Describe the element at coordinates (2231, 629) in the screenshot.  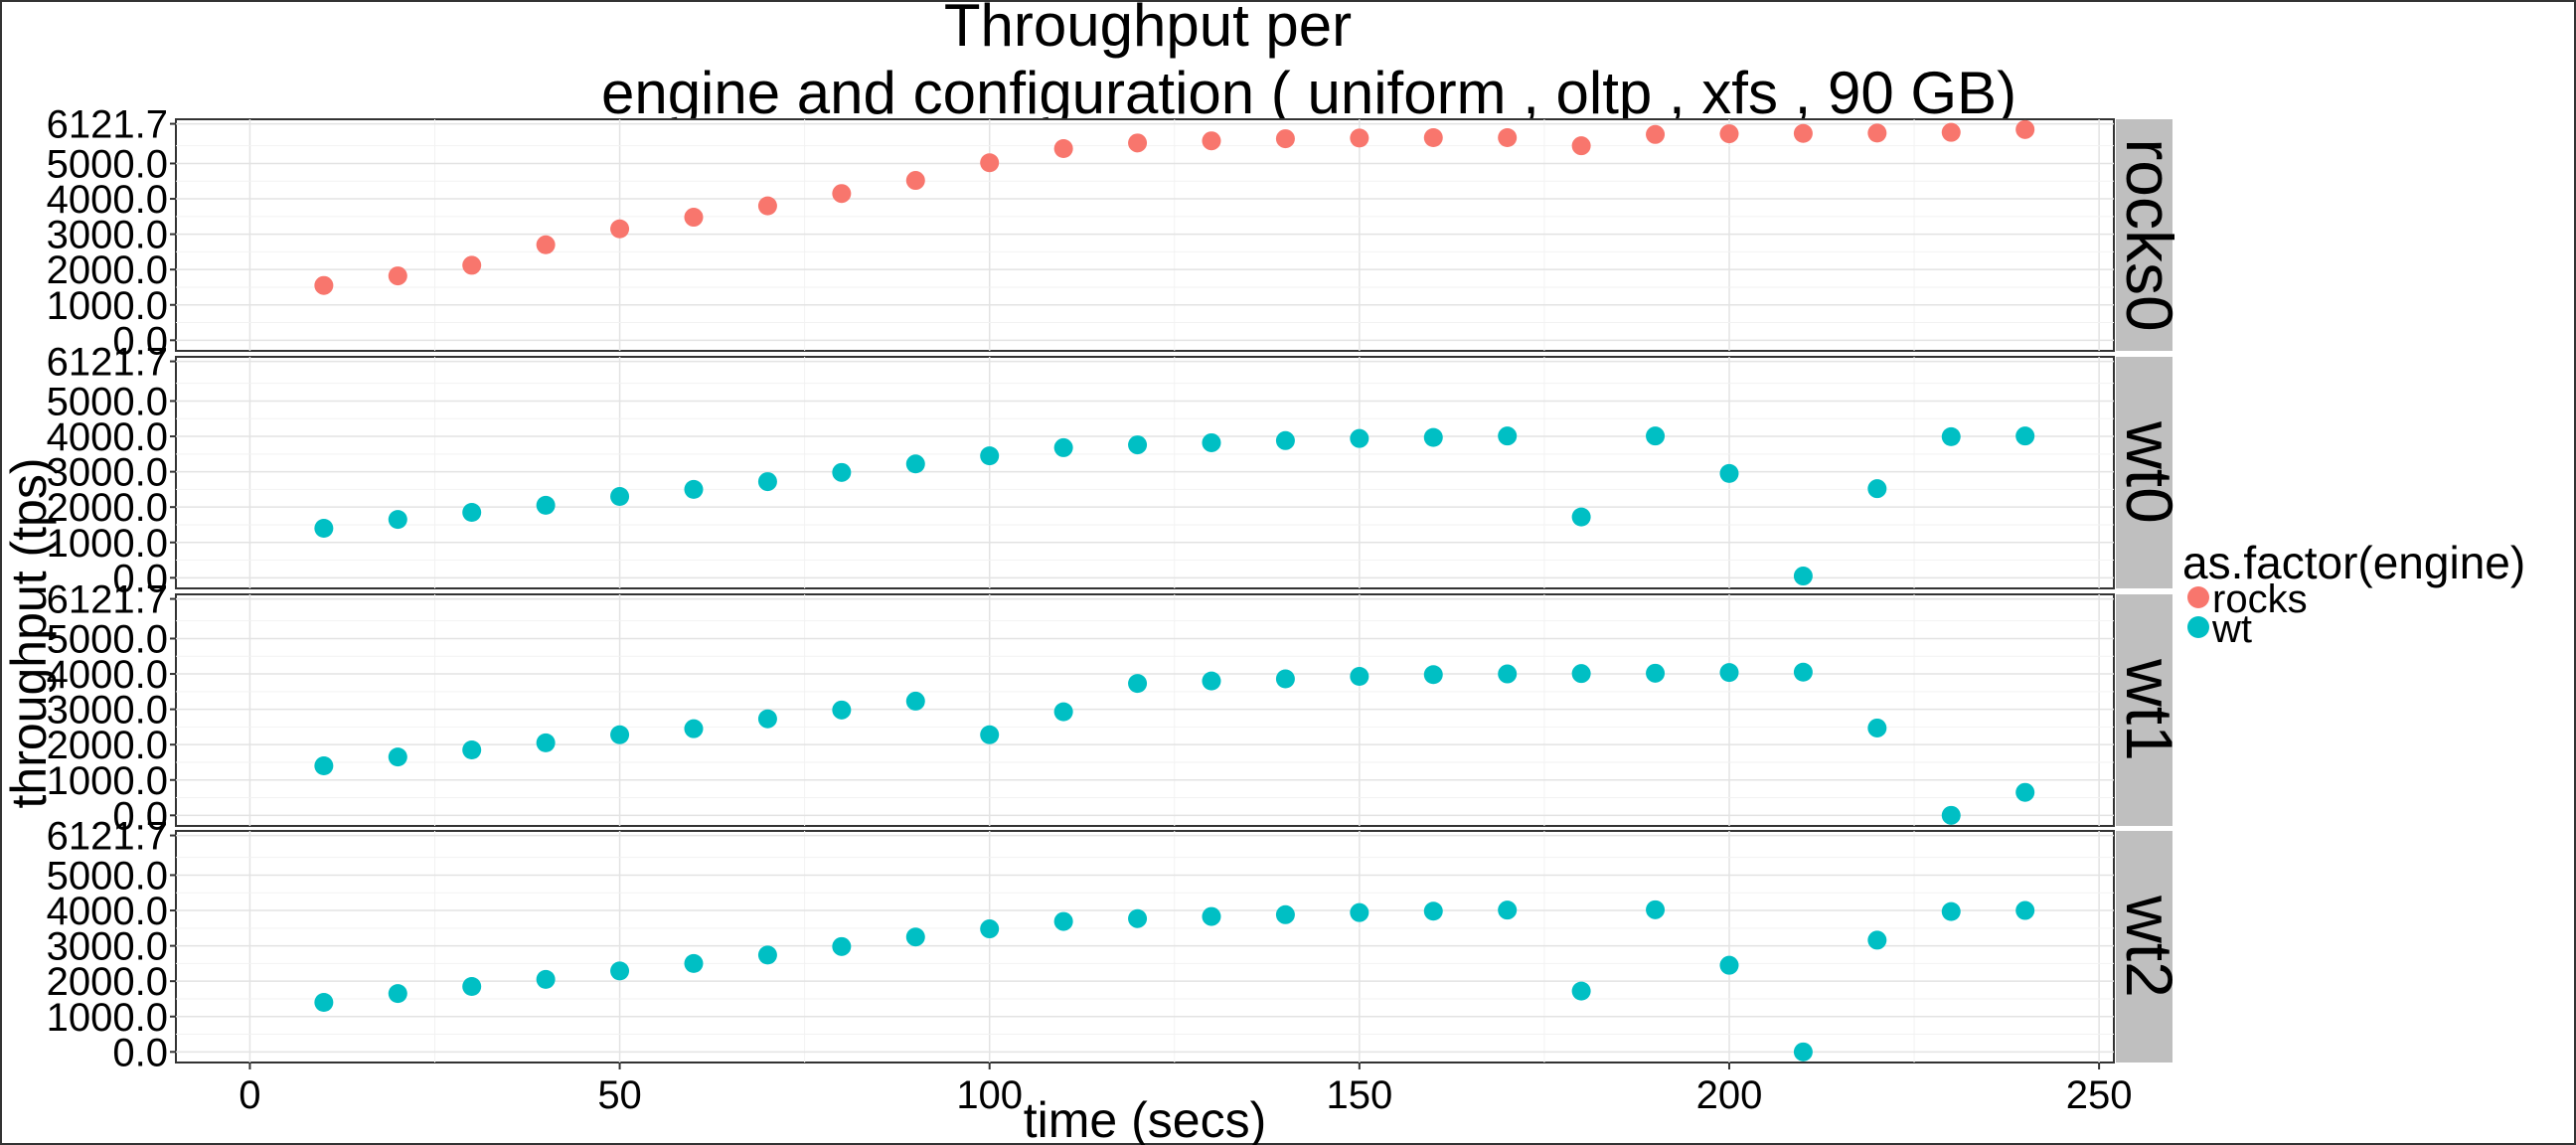
I see `legend-label-wt: wt` at that location.